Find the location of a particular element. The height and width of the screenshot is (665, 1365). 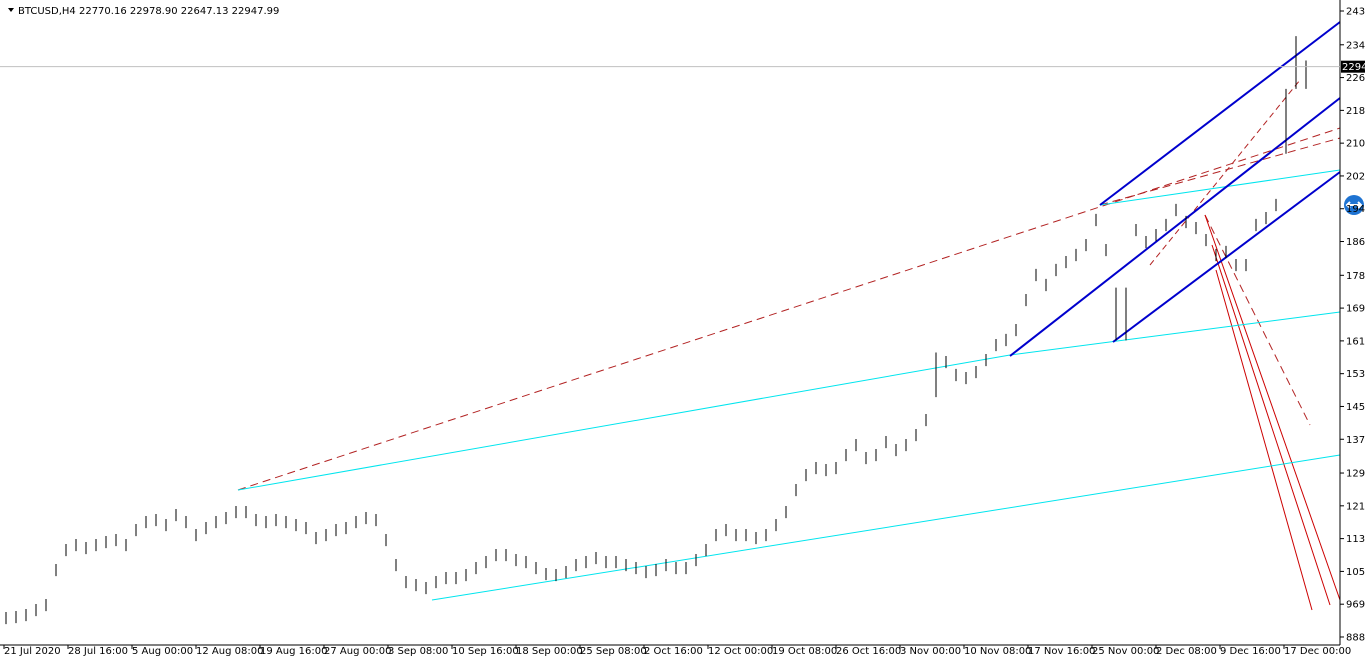

y-tick-label: 19445.20 is located at coordinates (1355, 209).